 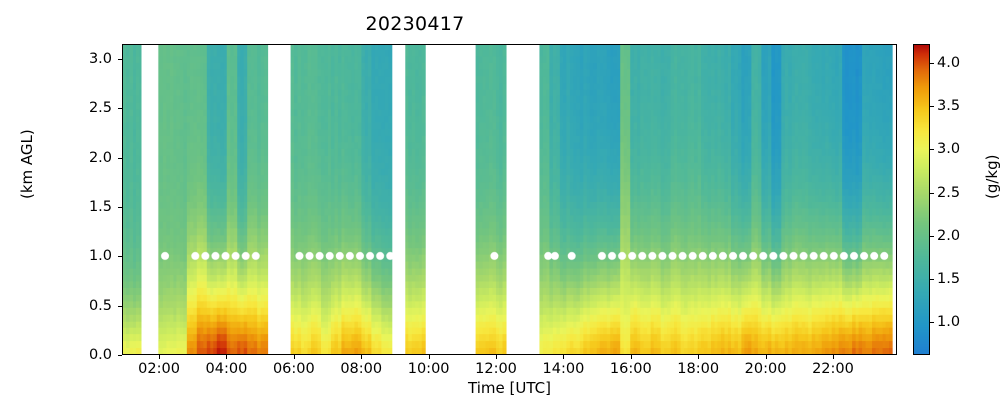 I want to click on y-axis-tick-label: 1.0, so click(x=112, y=256).